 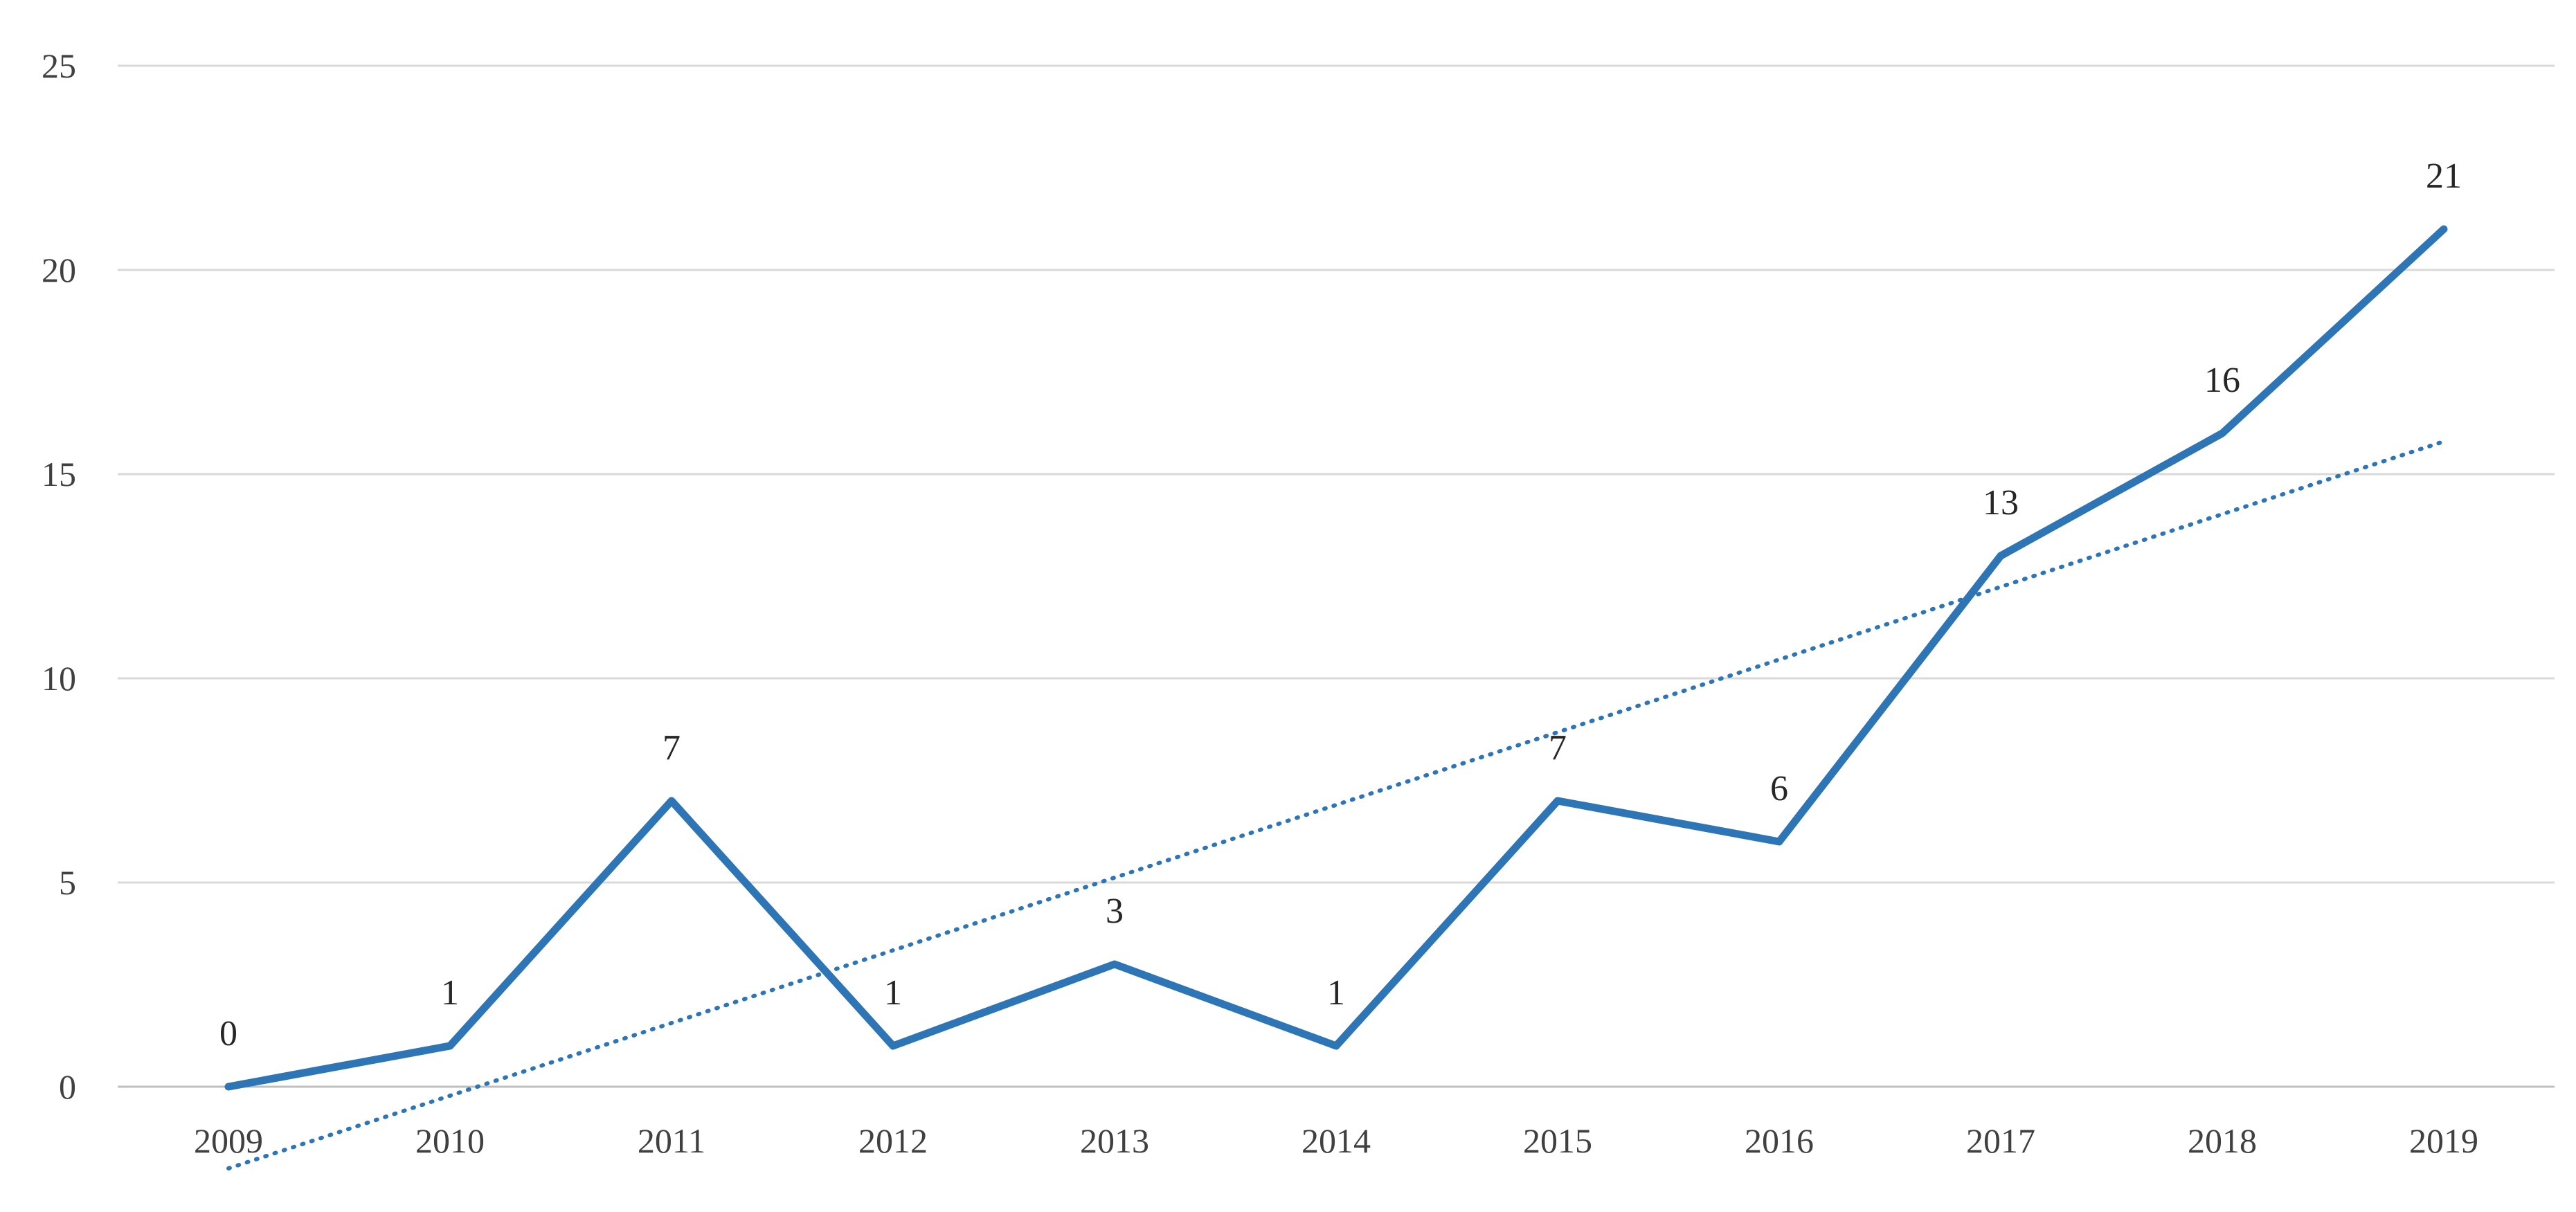 I want to click on y-tick-label: 15, so click(x=59, y=474).